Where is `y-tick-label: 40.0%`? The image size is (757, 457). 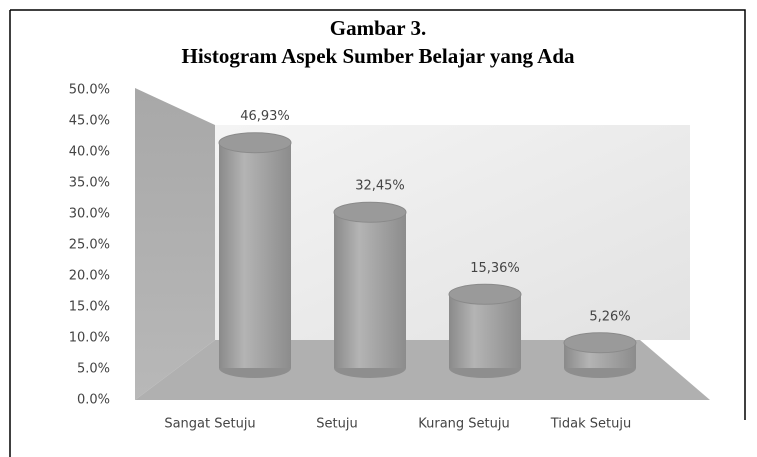 y-tick-label: 40.0% is located at coordinates (89, 152).